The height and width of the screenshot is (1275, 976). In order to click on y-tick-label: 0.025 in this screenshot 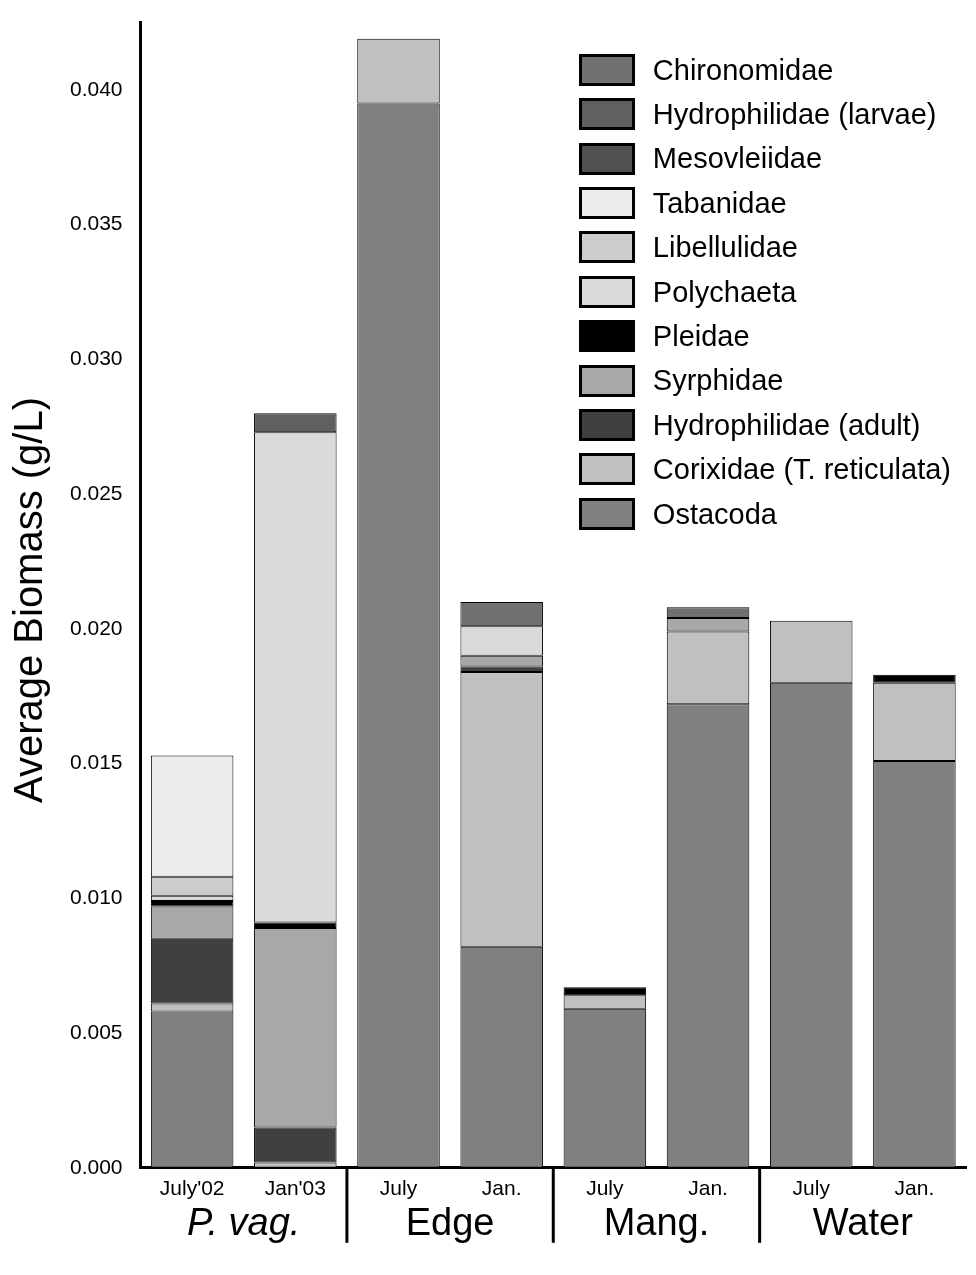, I will do `click(96, 492)`.